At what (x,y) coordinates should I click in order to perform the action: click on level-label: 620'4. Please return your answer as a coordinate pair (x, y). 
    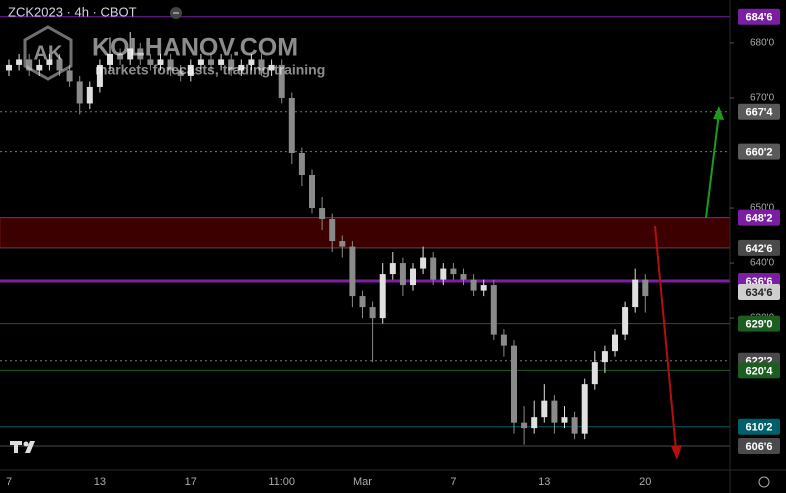
    Looking at the image, I should click on (759, 371).